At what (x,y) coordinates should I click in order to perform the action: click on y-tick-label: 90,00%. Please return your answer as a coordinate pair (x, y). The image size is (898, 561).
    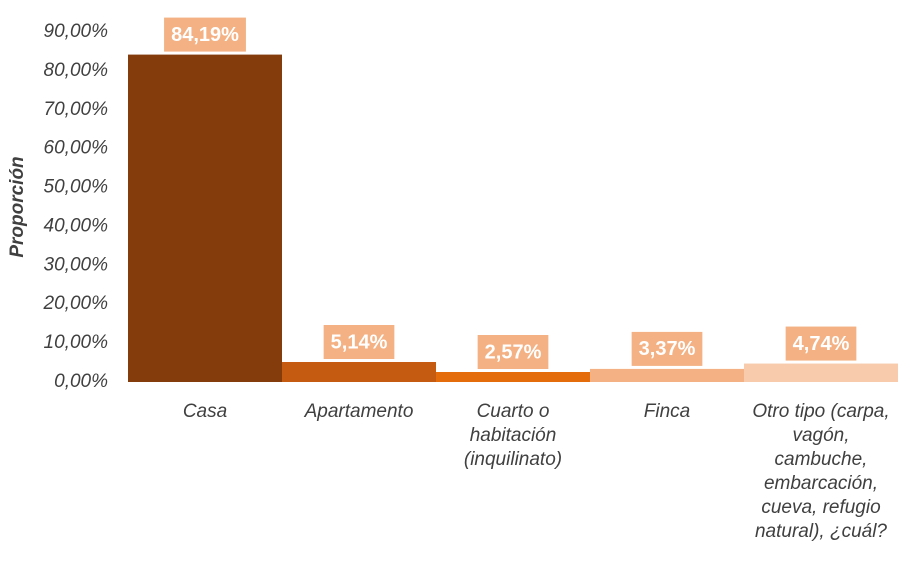
    Looking at the image, I should click on (76, 31).